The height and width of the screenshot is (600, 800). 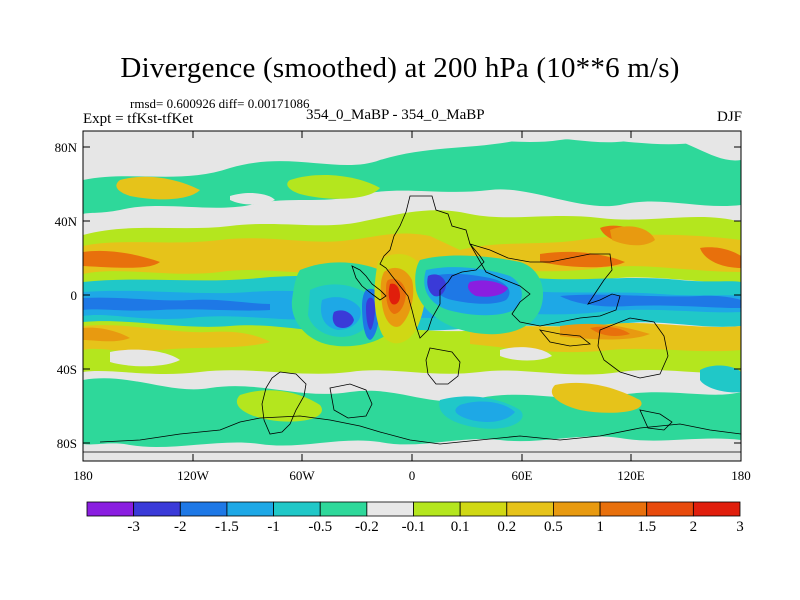 What do you see at coordinates (432, 267) in the screenshot?
I see `coastline-africa-europe` at bounding box center [432, 267].